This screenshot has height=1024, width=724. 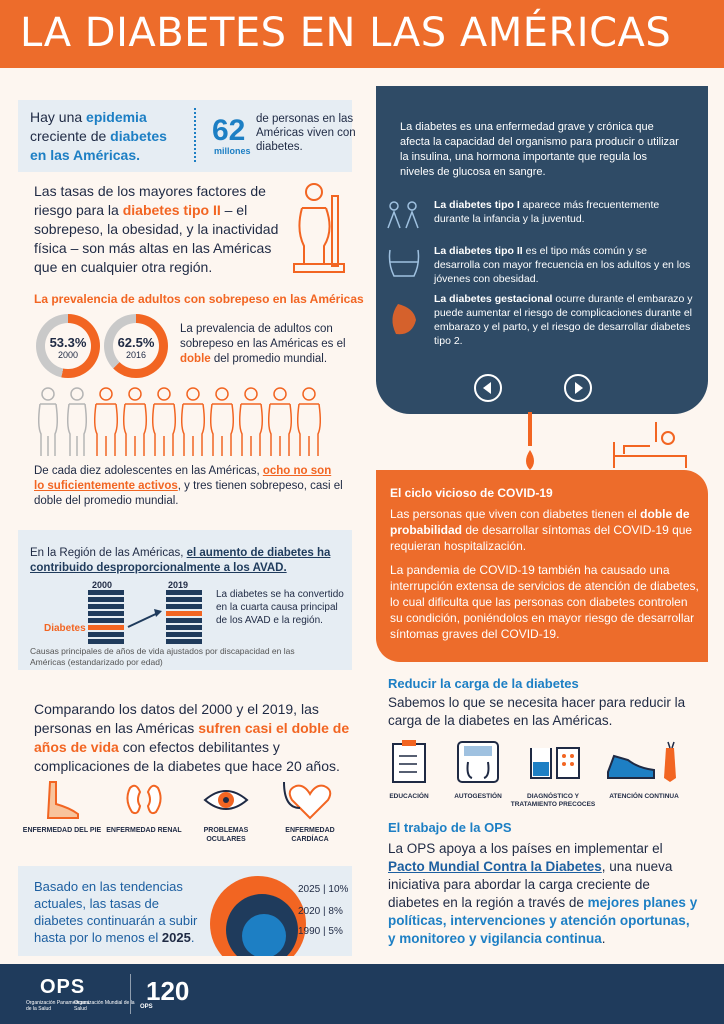 What do you see at coordinates (63, 987) in the screenshot?
I see `ops-logo: OPS` at bounding box center [63, 987].